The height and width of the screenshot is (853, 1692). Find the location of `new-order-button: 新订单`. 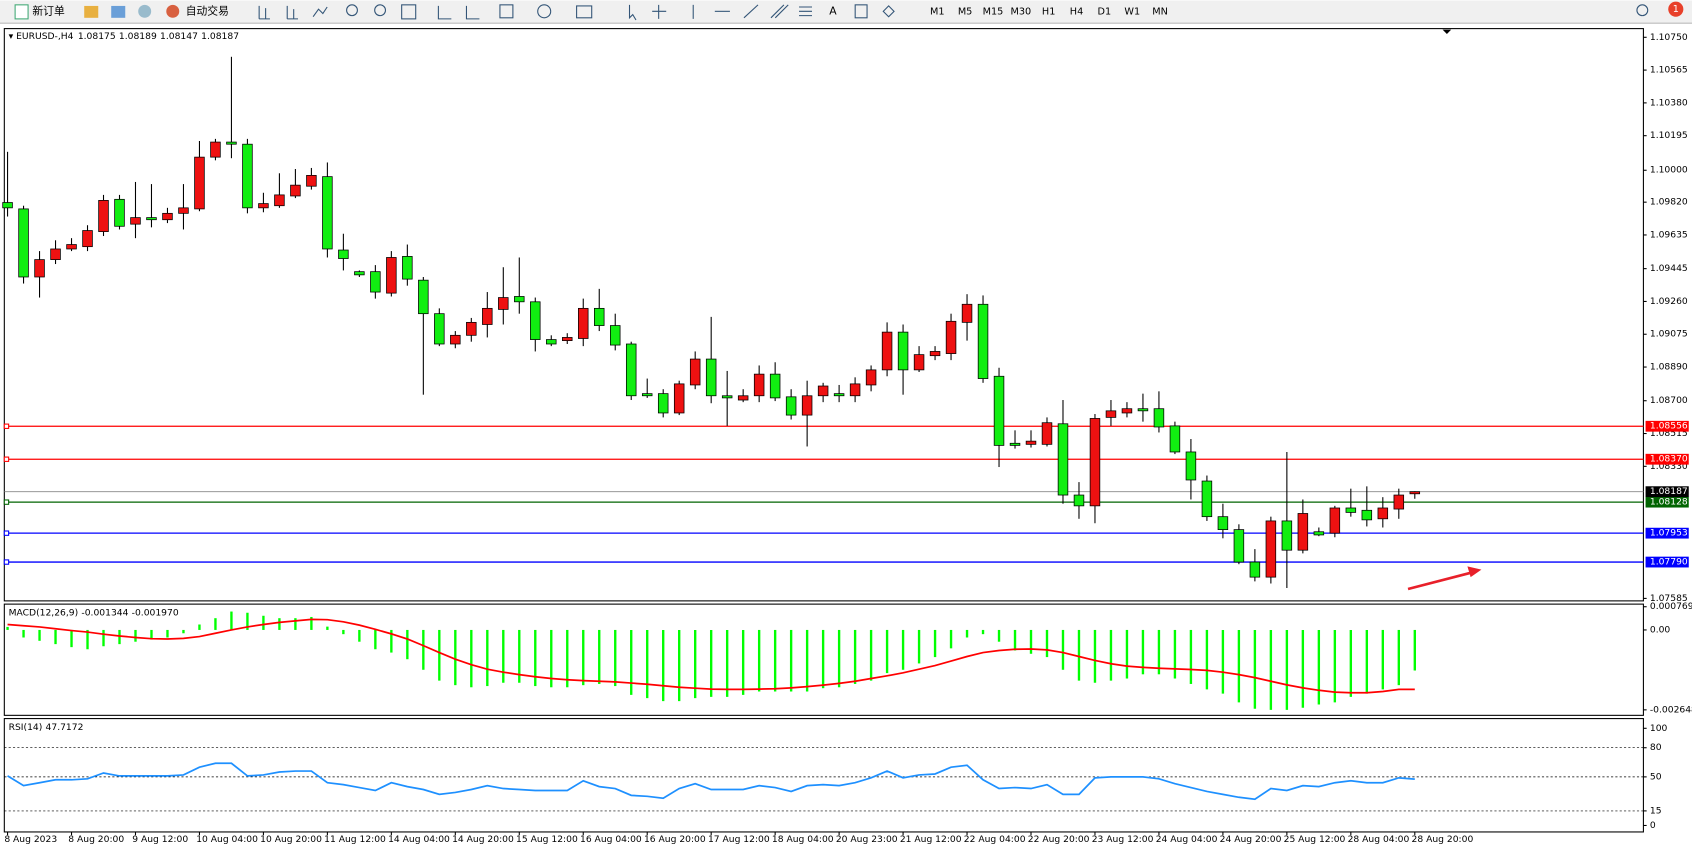

new-order-button: 新订单 is located at coordinates (48, 10).